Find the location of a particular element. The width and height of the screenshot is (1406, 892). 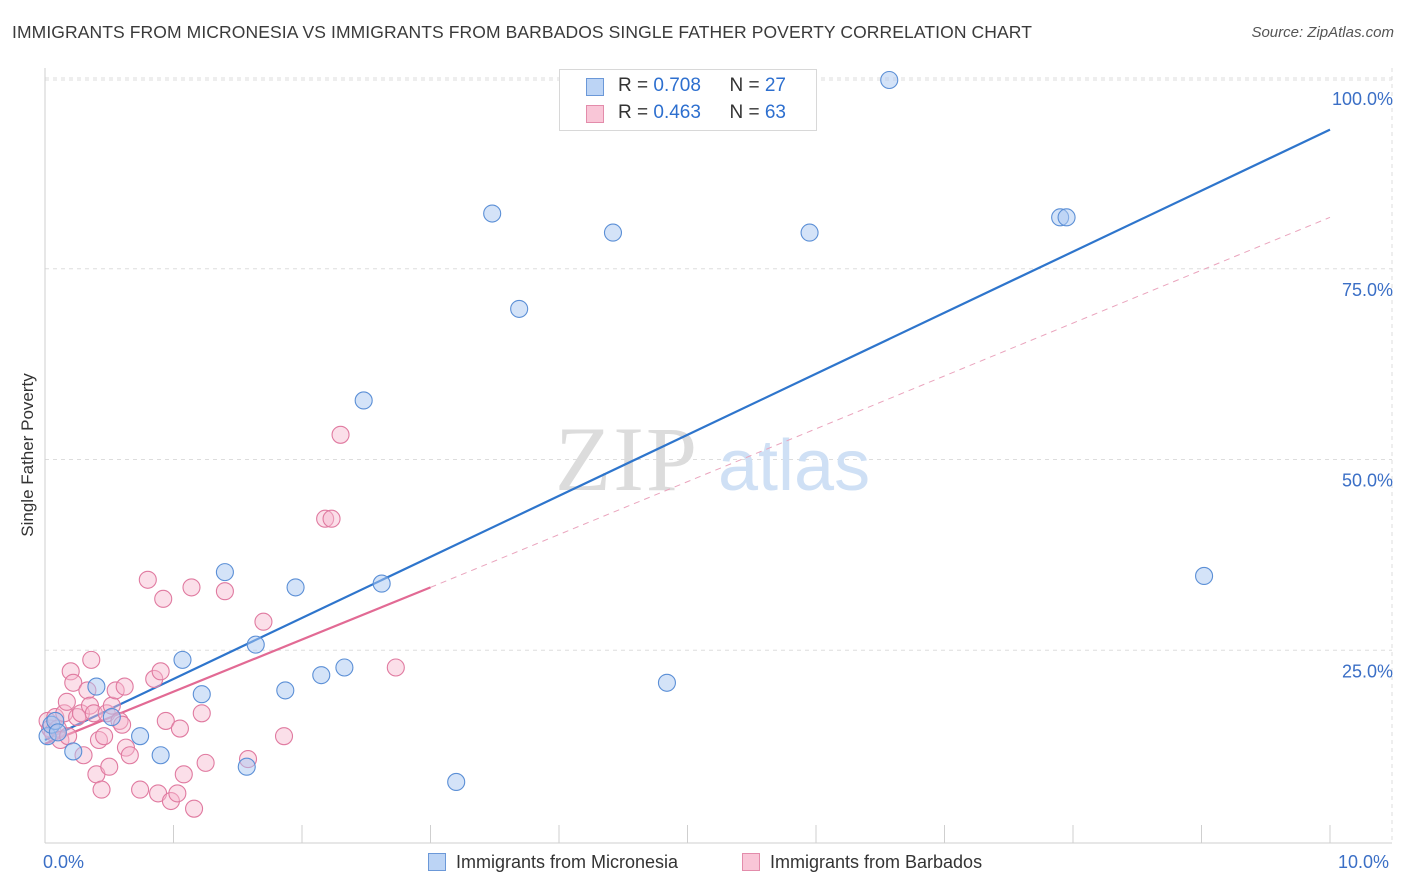

x-tick-label-max: 10.0% is located at coordinates (1364, 862).